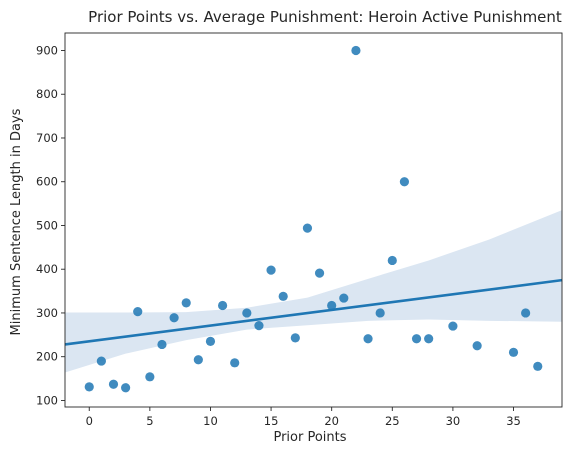 The image size is (587, 455). What do you see at coordinates (47, 50) in the screenshot?
I see `y-tick-label: 900` at bounding box center [47, 50].